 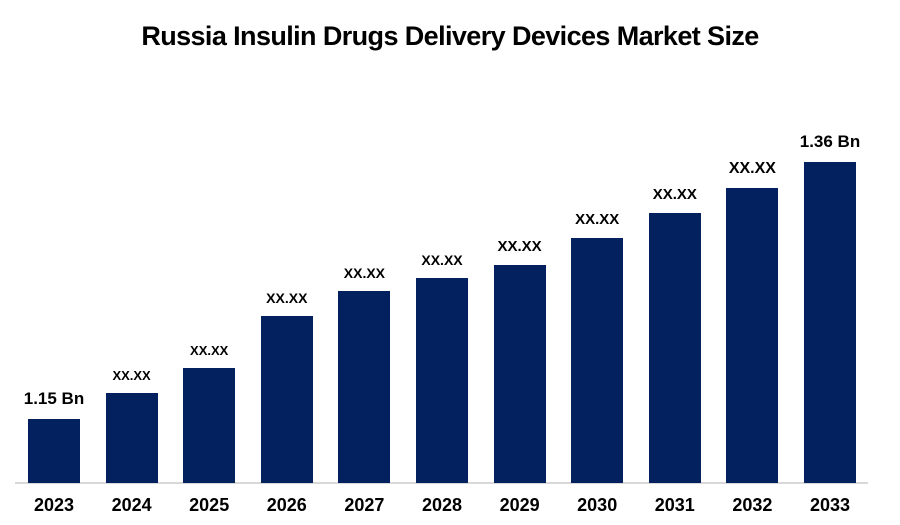 I want to click on bar-column-2027: XX.XX, so click(x=364, y=373).